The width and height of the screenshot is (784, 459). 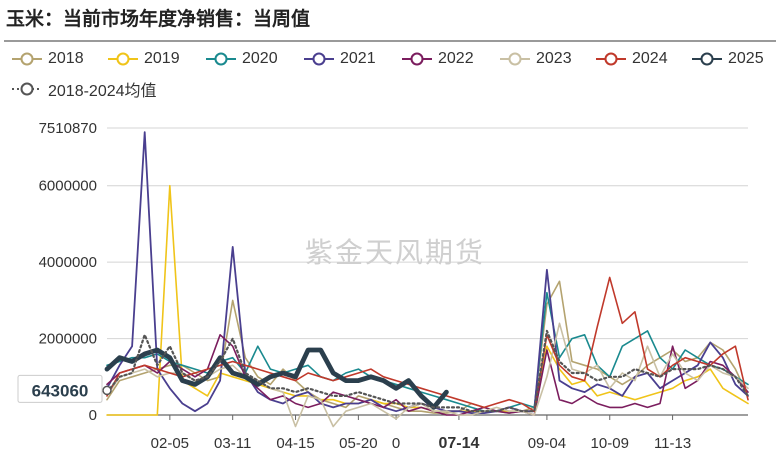 I want to click on legend-item-2: 2020, so click(x=242, y=59).